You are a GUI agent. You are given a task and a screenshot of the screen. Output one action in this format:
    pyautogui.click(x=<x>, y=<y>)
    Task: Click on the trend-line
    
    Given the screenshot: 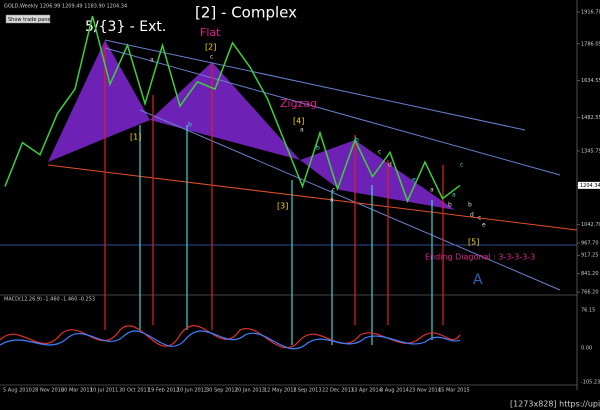 What is the action you would take?
    pyautogui.click(x=312, y=197)
    